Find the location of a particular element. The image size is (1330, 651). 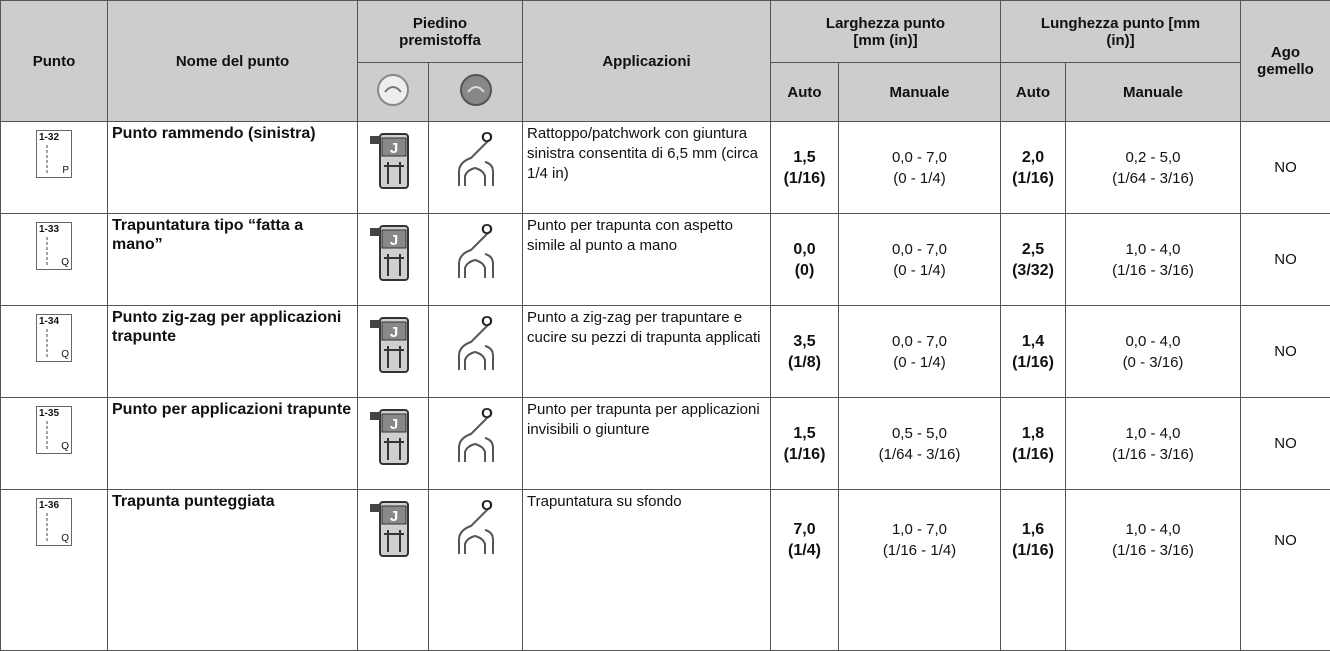

width-auto: 1,5(1/16) is located at coordinates (805, 168).